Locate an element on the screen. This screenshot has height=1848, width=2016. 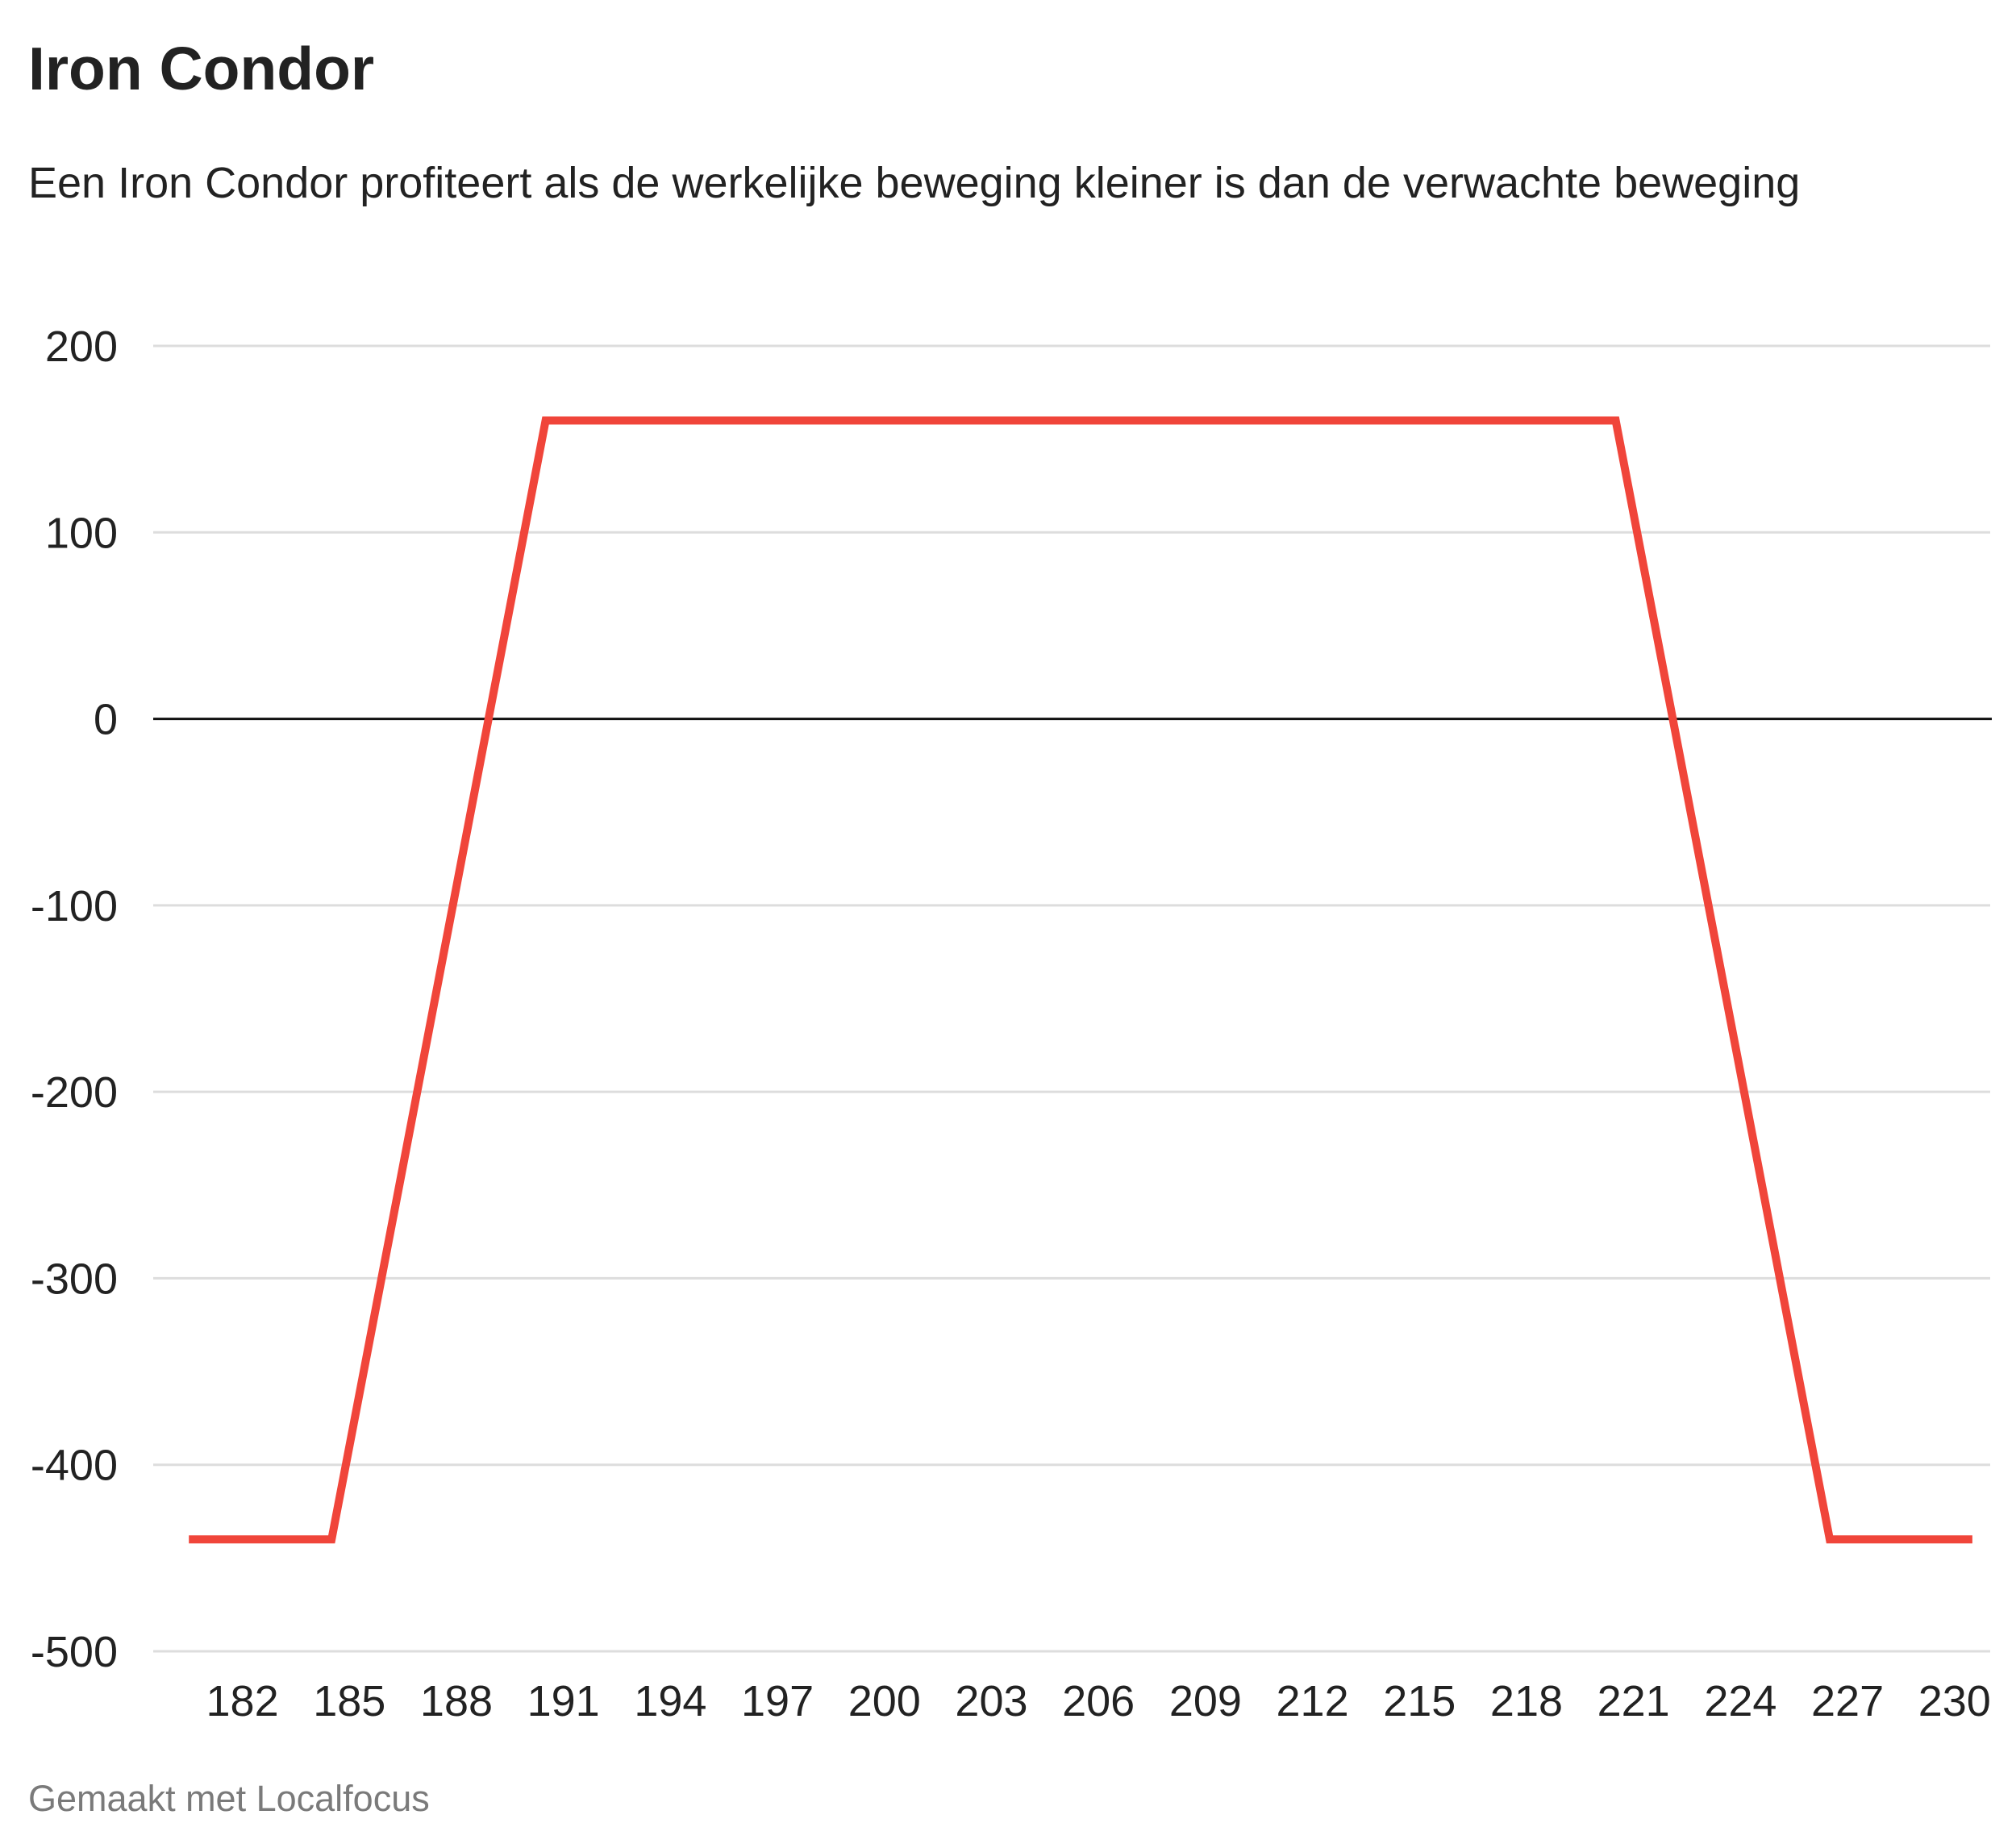
x-tick-label: 221 is located at coordinates (1633, 1701).